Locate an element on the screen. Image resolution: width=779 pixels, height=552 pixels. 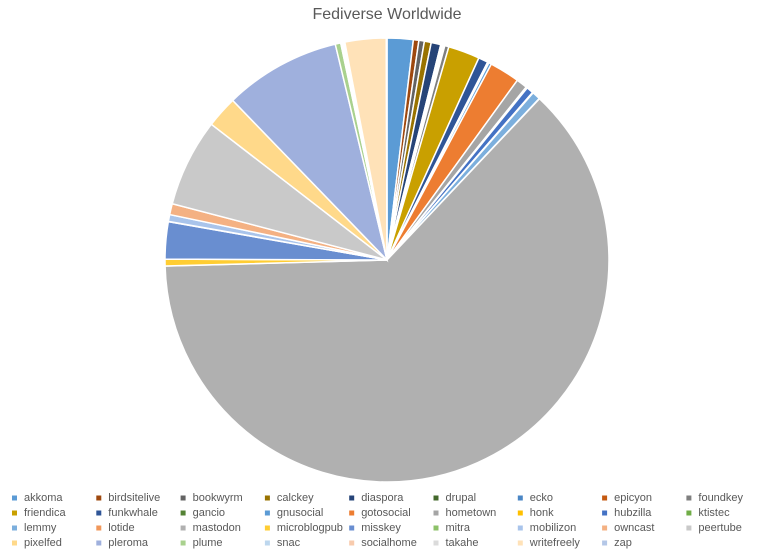
legend-label: zap is located at coordinates (623, 543).